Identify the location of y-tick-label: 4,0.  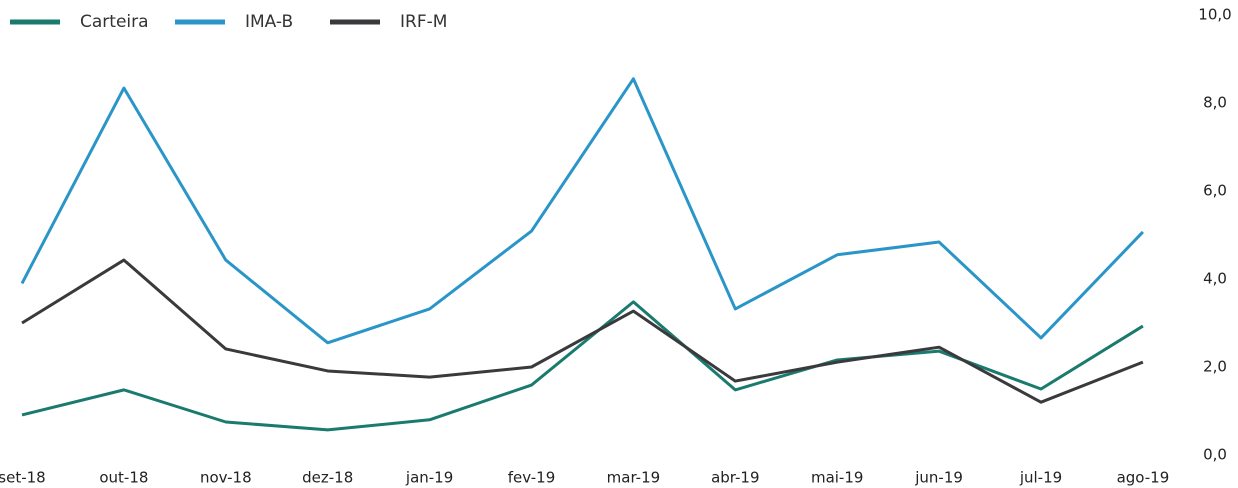
(1215, 279).